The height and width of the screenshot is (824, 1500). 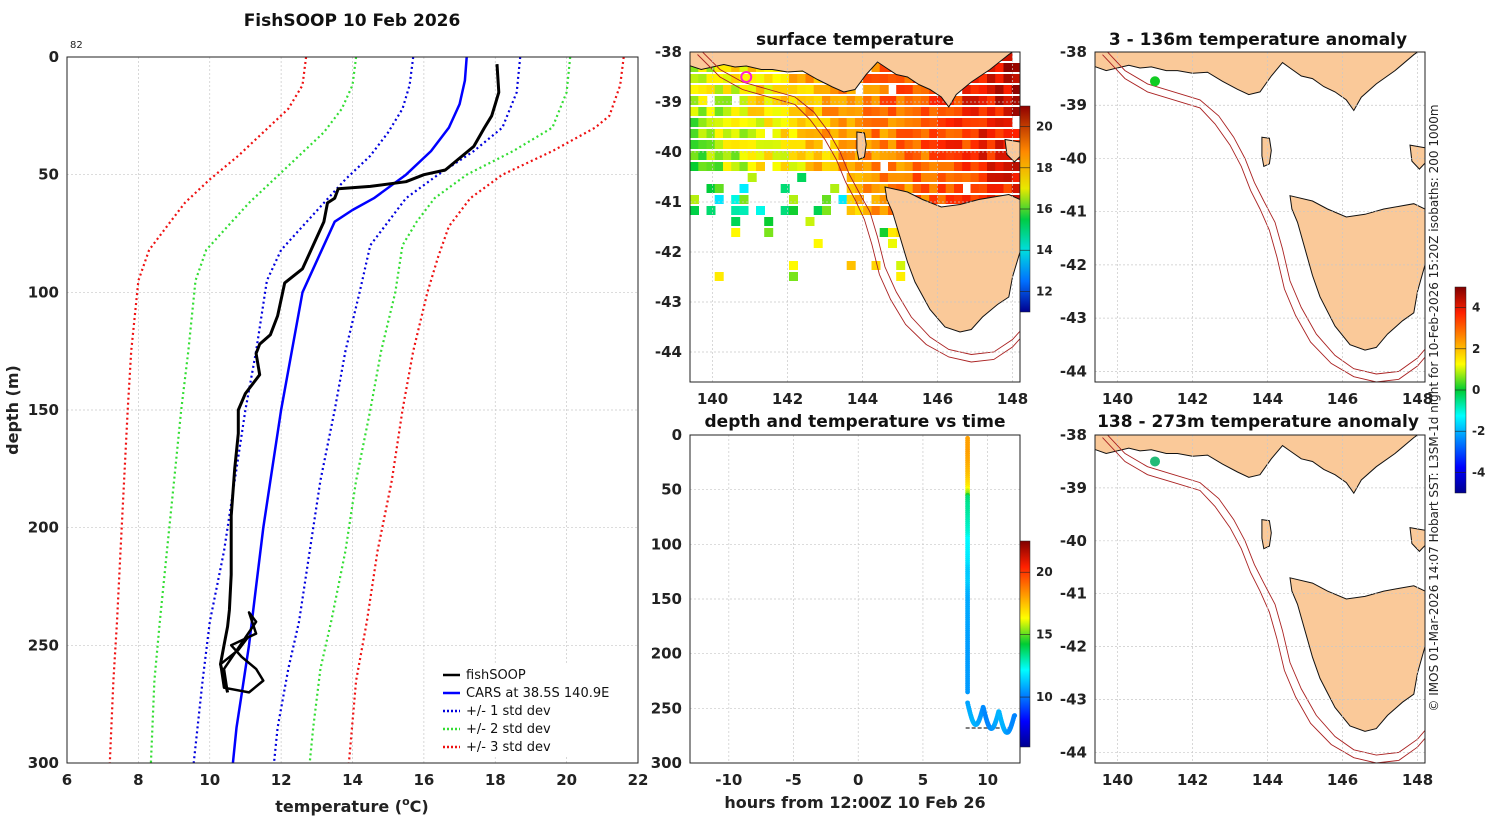 What do you see at coordinates (862, 399) in the screenshot?
I see `map-x-tick-label: 144` at bounding box center [862, 399].